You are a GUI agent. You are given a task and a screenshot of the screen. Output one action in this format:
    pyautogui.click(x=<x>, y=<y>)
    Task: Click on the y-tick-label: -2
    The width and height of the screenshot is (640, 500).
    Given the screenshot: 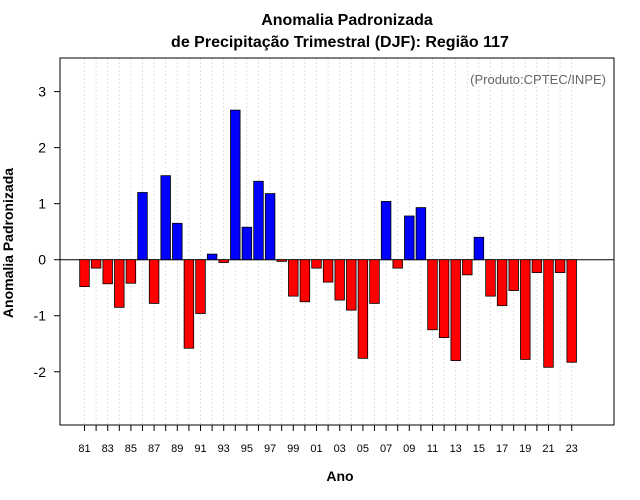 What is the action you would take?
    pyautogui.click(x=40, y=372)
    